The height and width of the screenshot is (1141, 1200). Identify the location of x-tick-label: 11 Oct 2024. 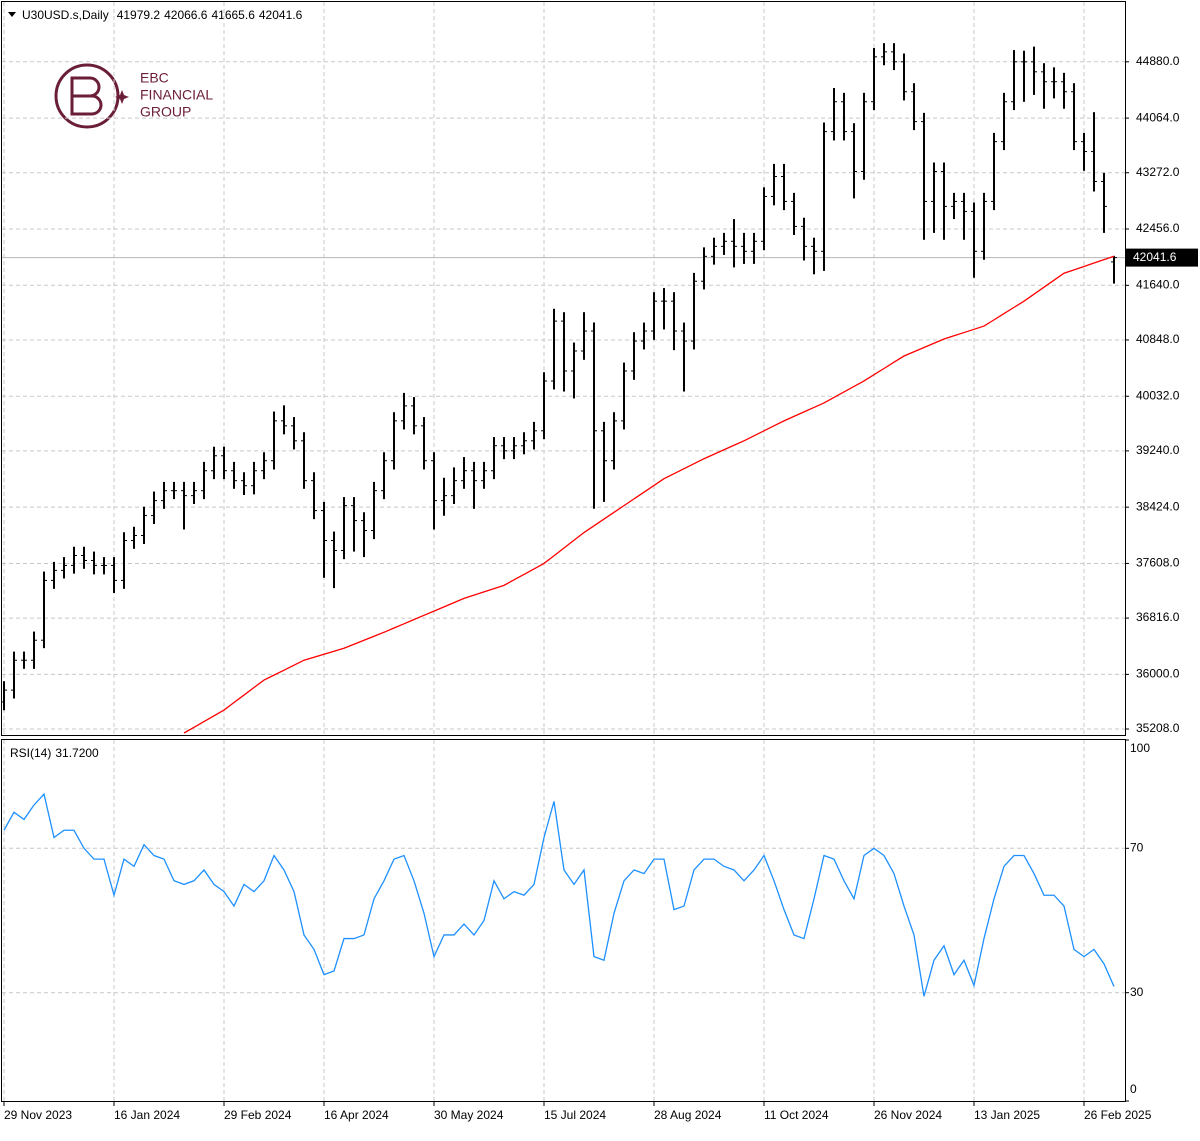
(796, 1115).